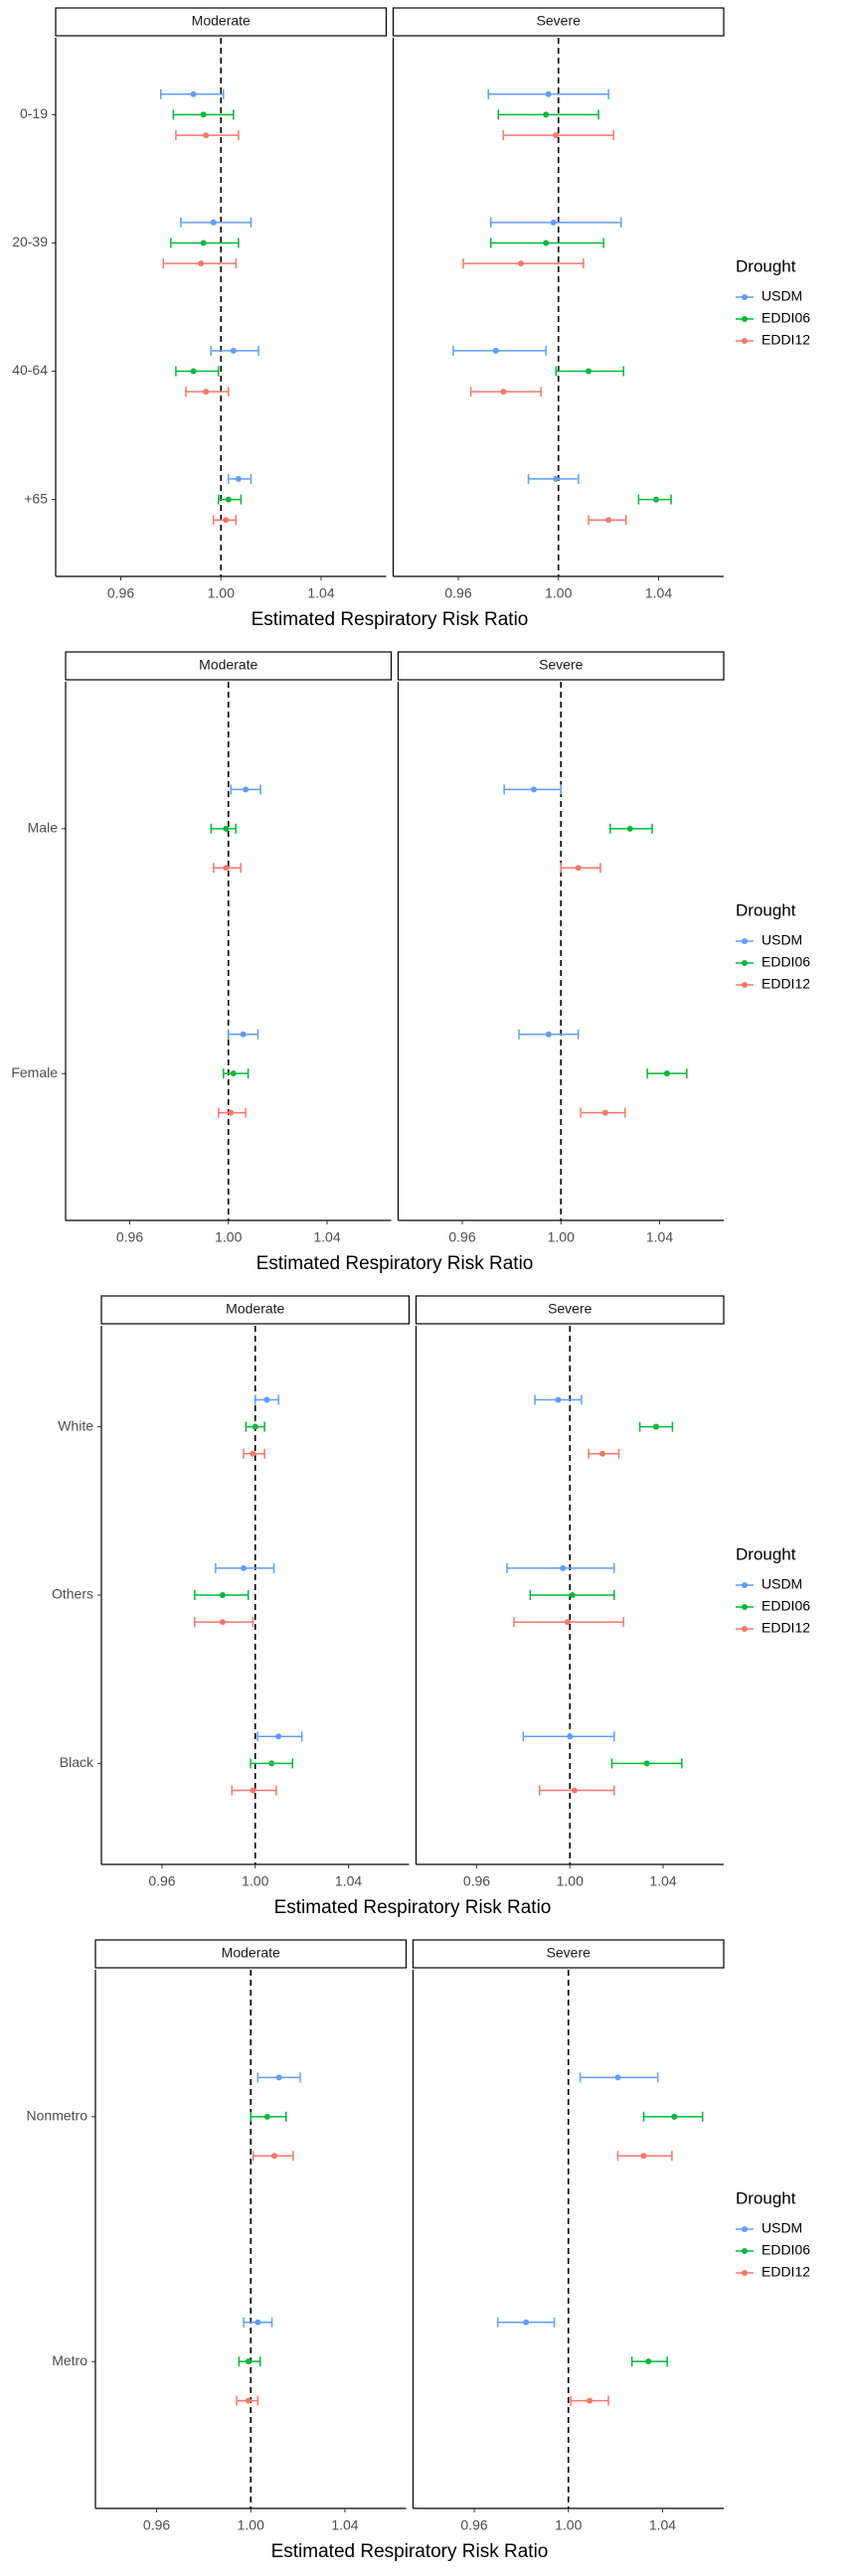 The image size is (845, 2576). I want to click on y-tick-label: Female, so click(34, 1072).